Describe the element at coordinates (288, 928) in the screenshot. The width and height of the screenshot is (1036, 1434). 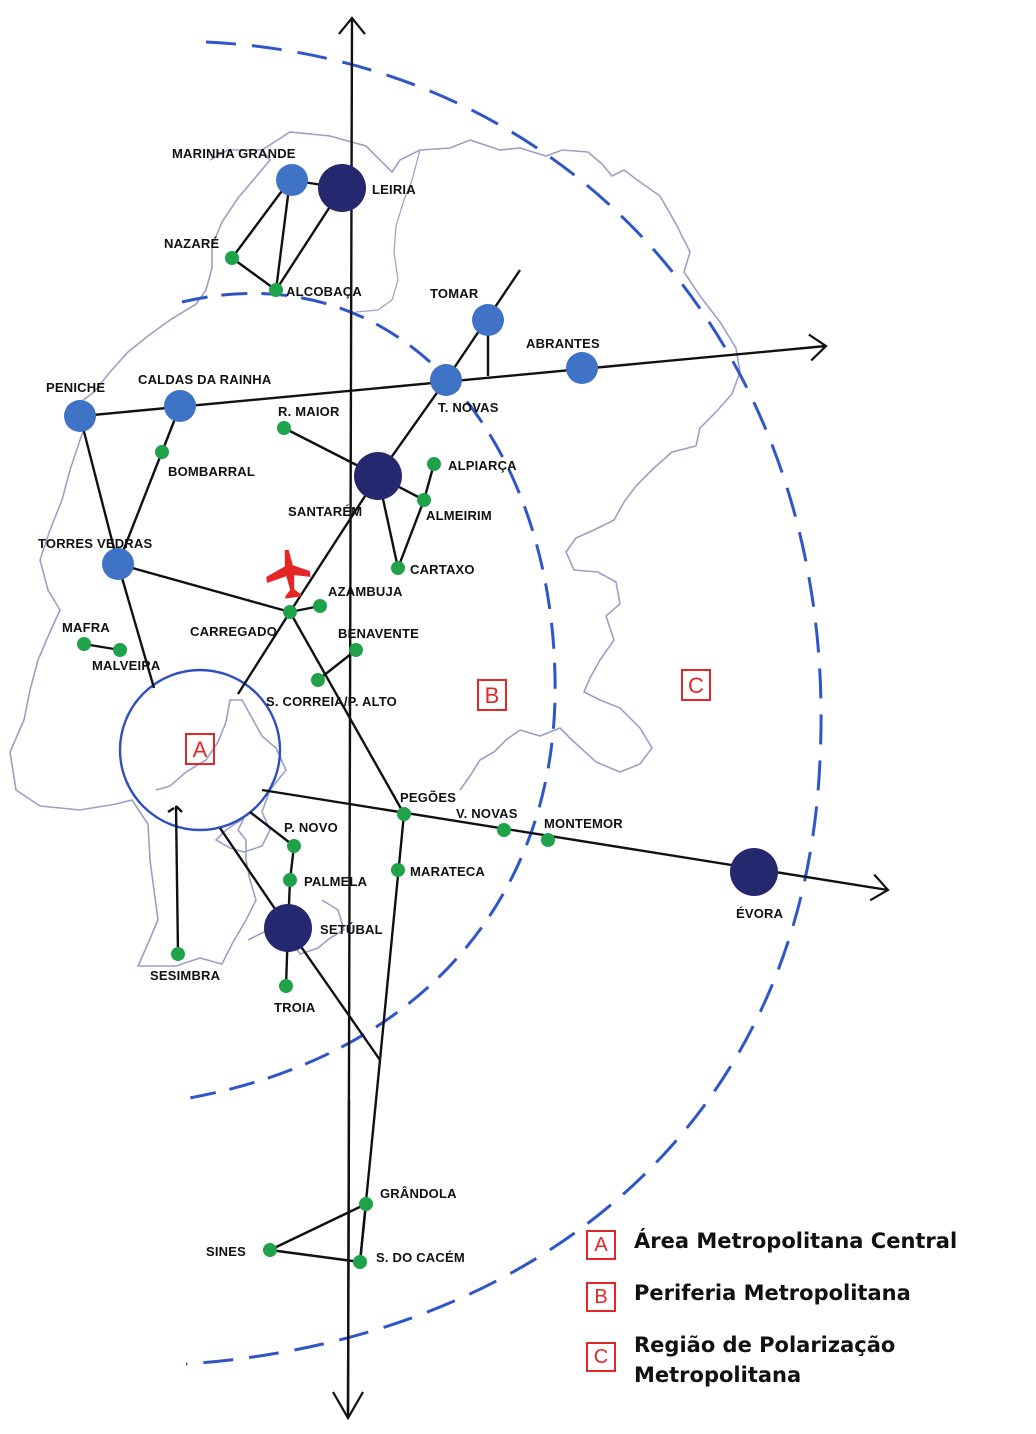
I see `city-node-setubal` at that location.